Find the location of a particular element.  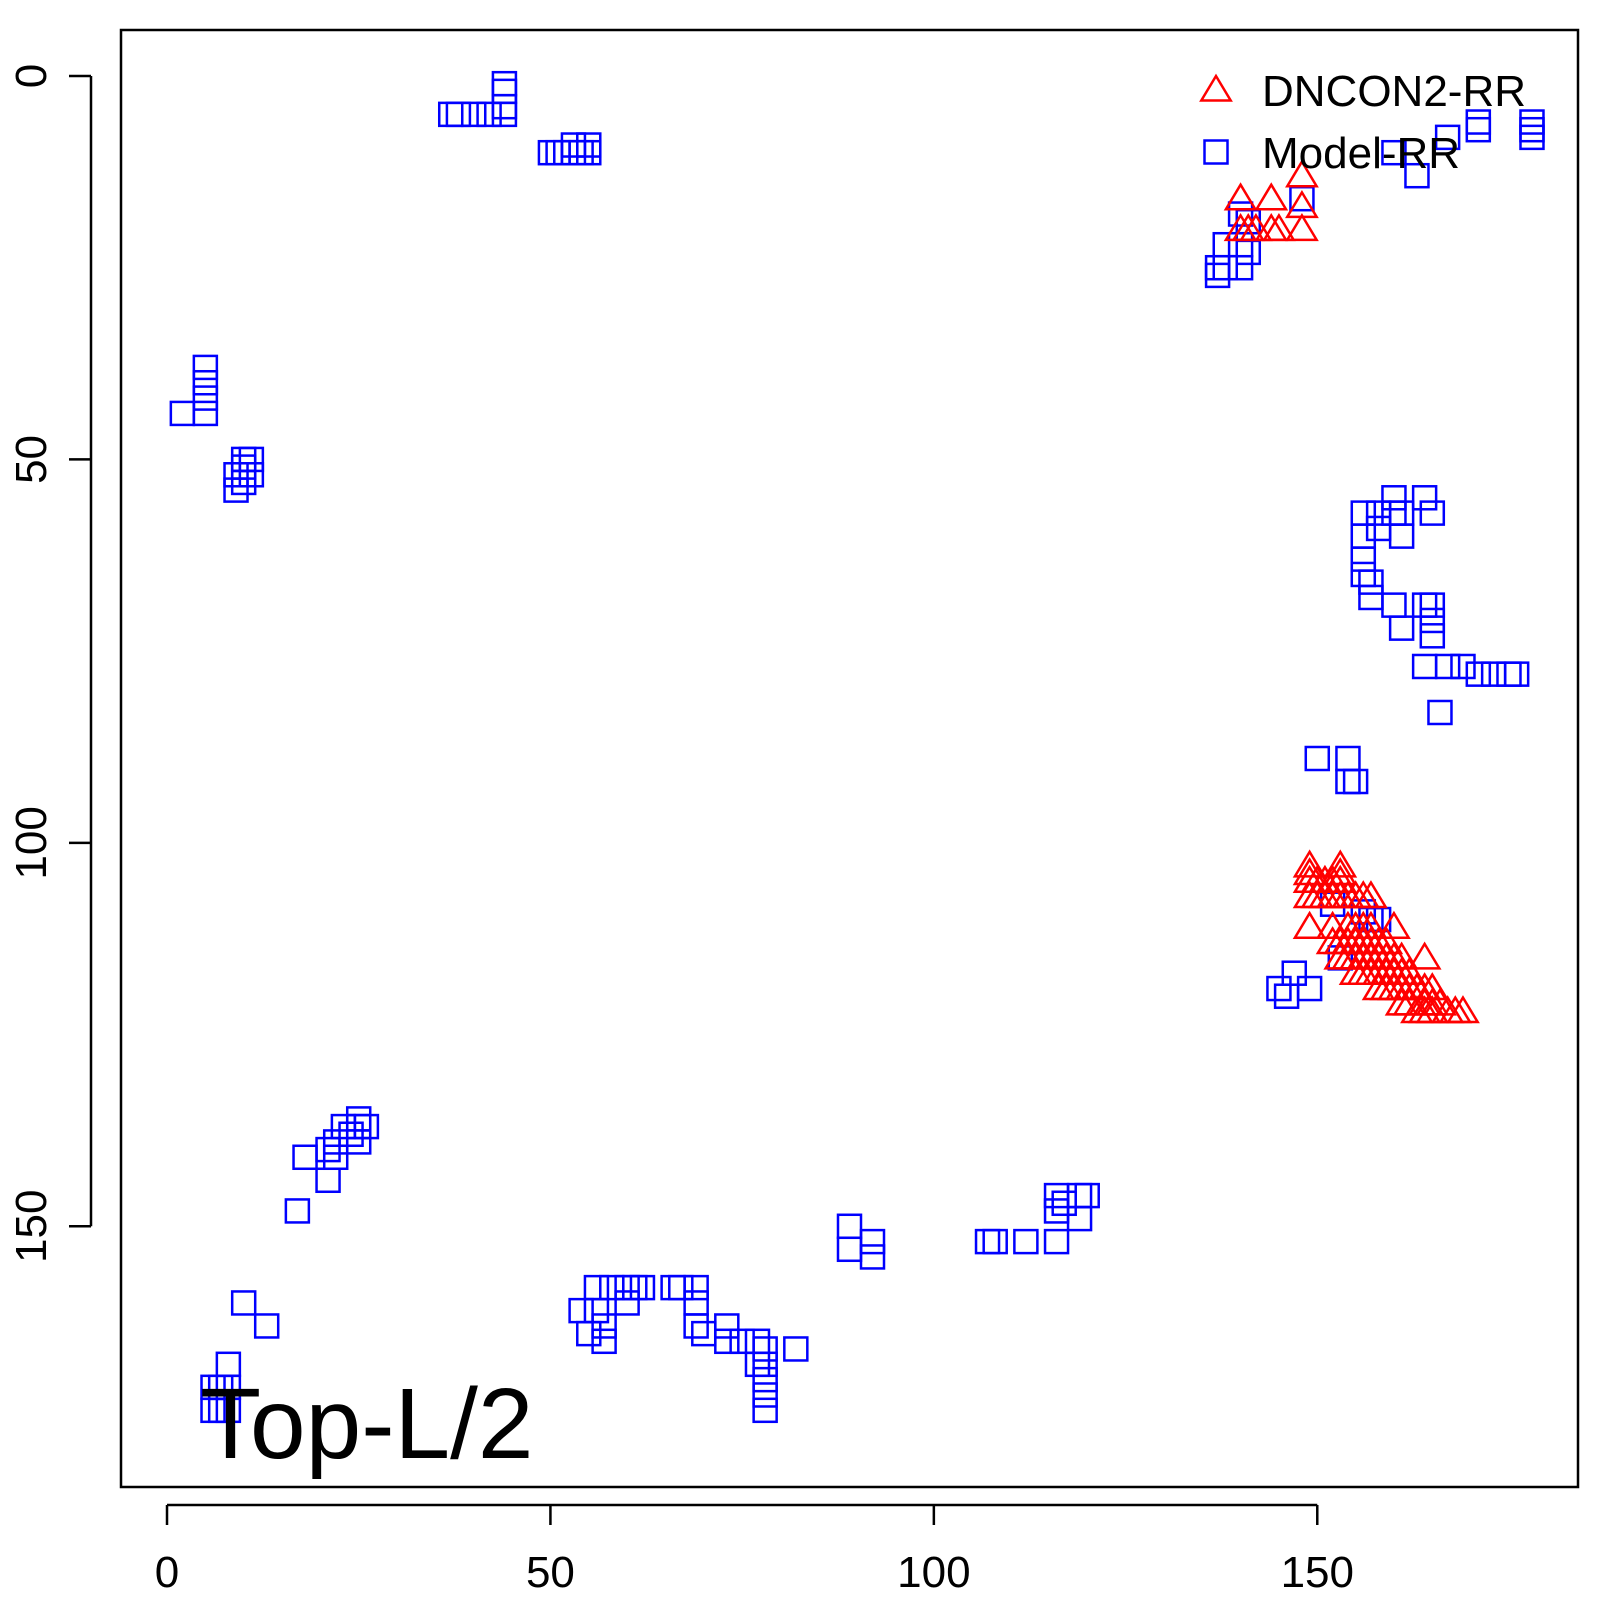

x-tick-label: 50 is located at coordinates (550, 1572).